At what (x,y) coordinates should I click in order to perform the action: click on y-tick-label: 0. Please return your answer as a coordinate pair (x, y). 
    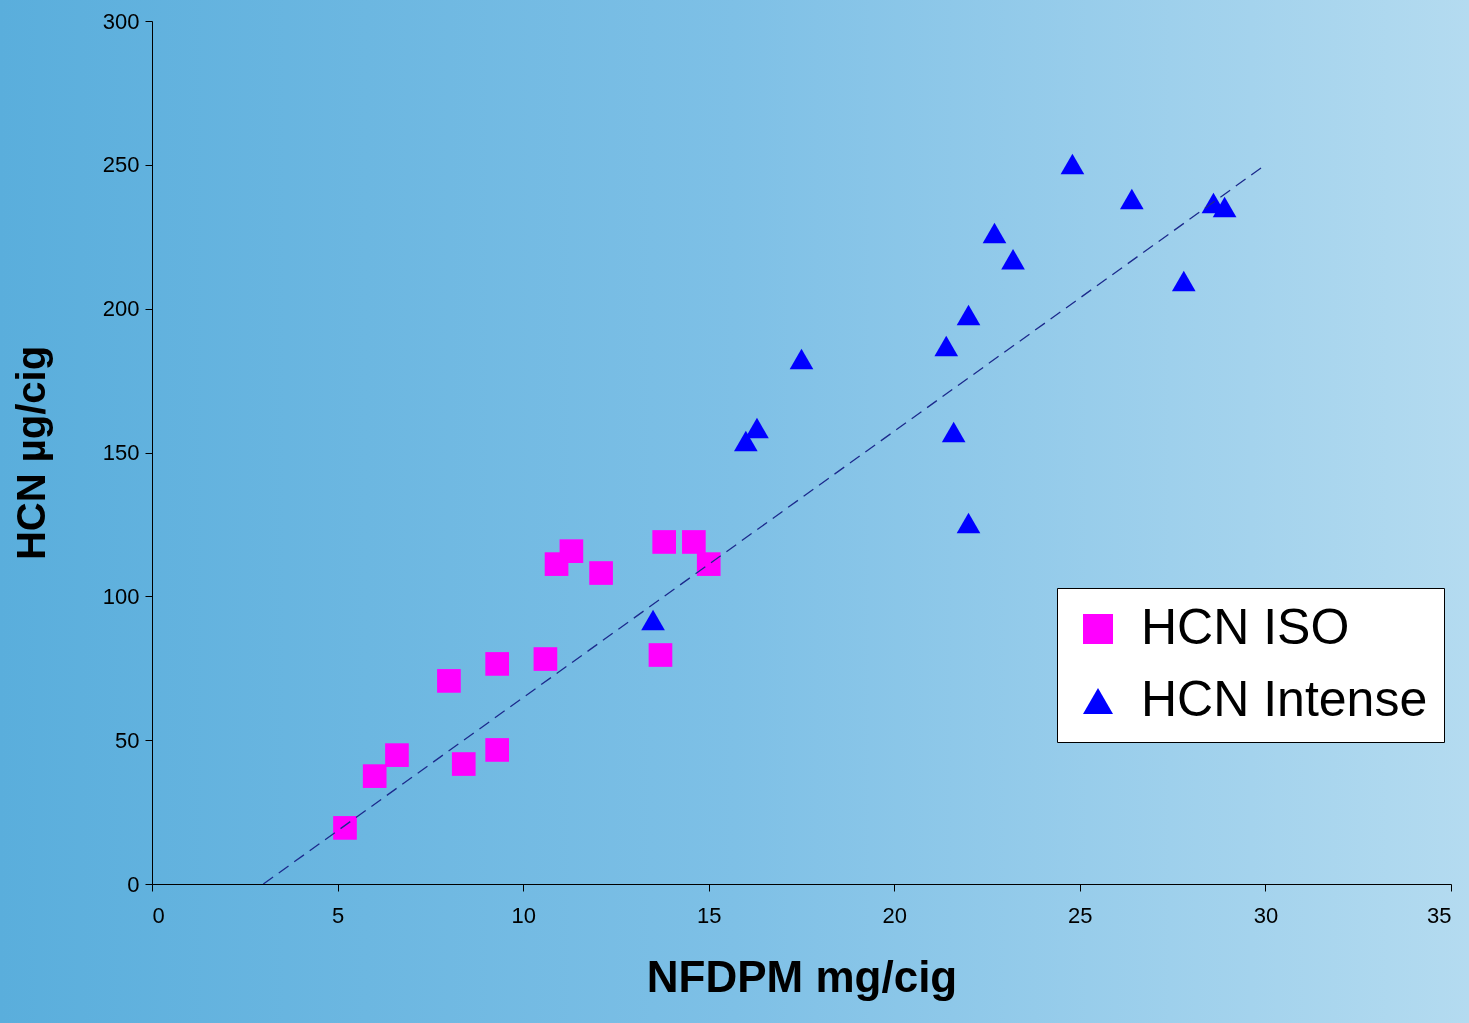
    Looking at the image, I should click on (133, 884).